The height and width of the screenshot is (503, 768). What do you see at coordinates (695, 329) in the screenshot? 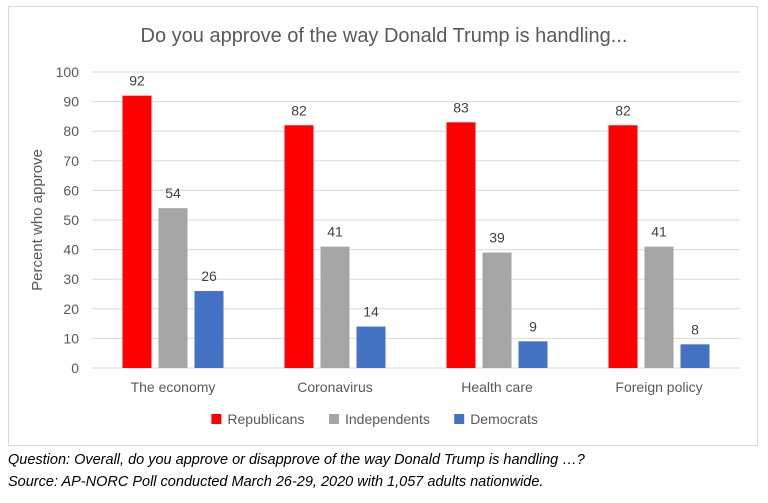
I see `data-label: 8` at bounding box center [695, 329].